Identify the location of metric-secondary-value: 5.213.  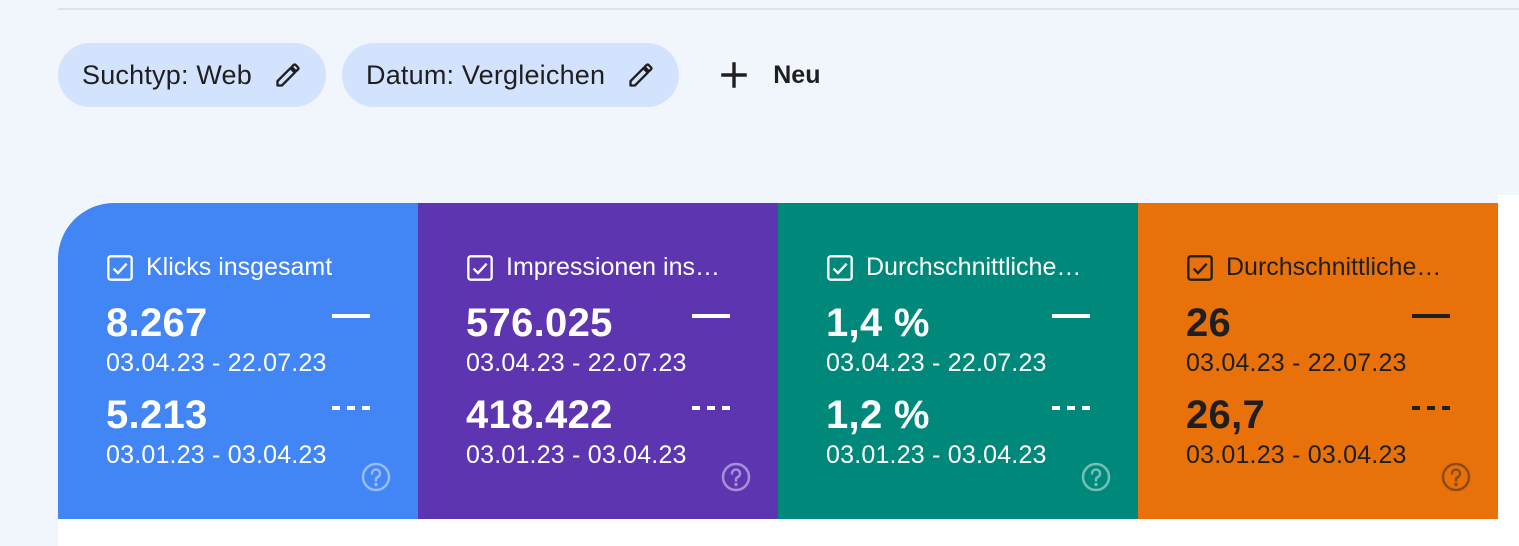
(157, 415).